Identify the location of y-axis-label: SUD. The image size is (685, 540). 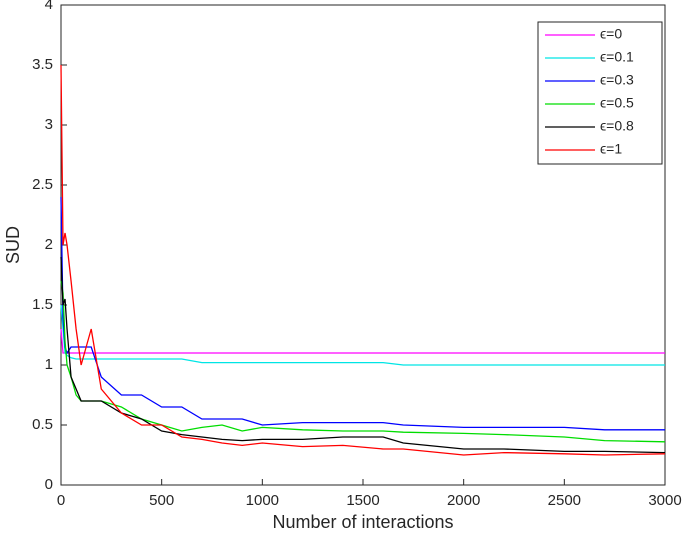
(13, 245).